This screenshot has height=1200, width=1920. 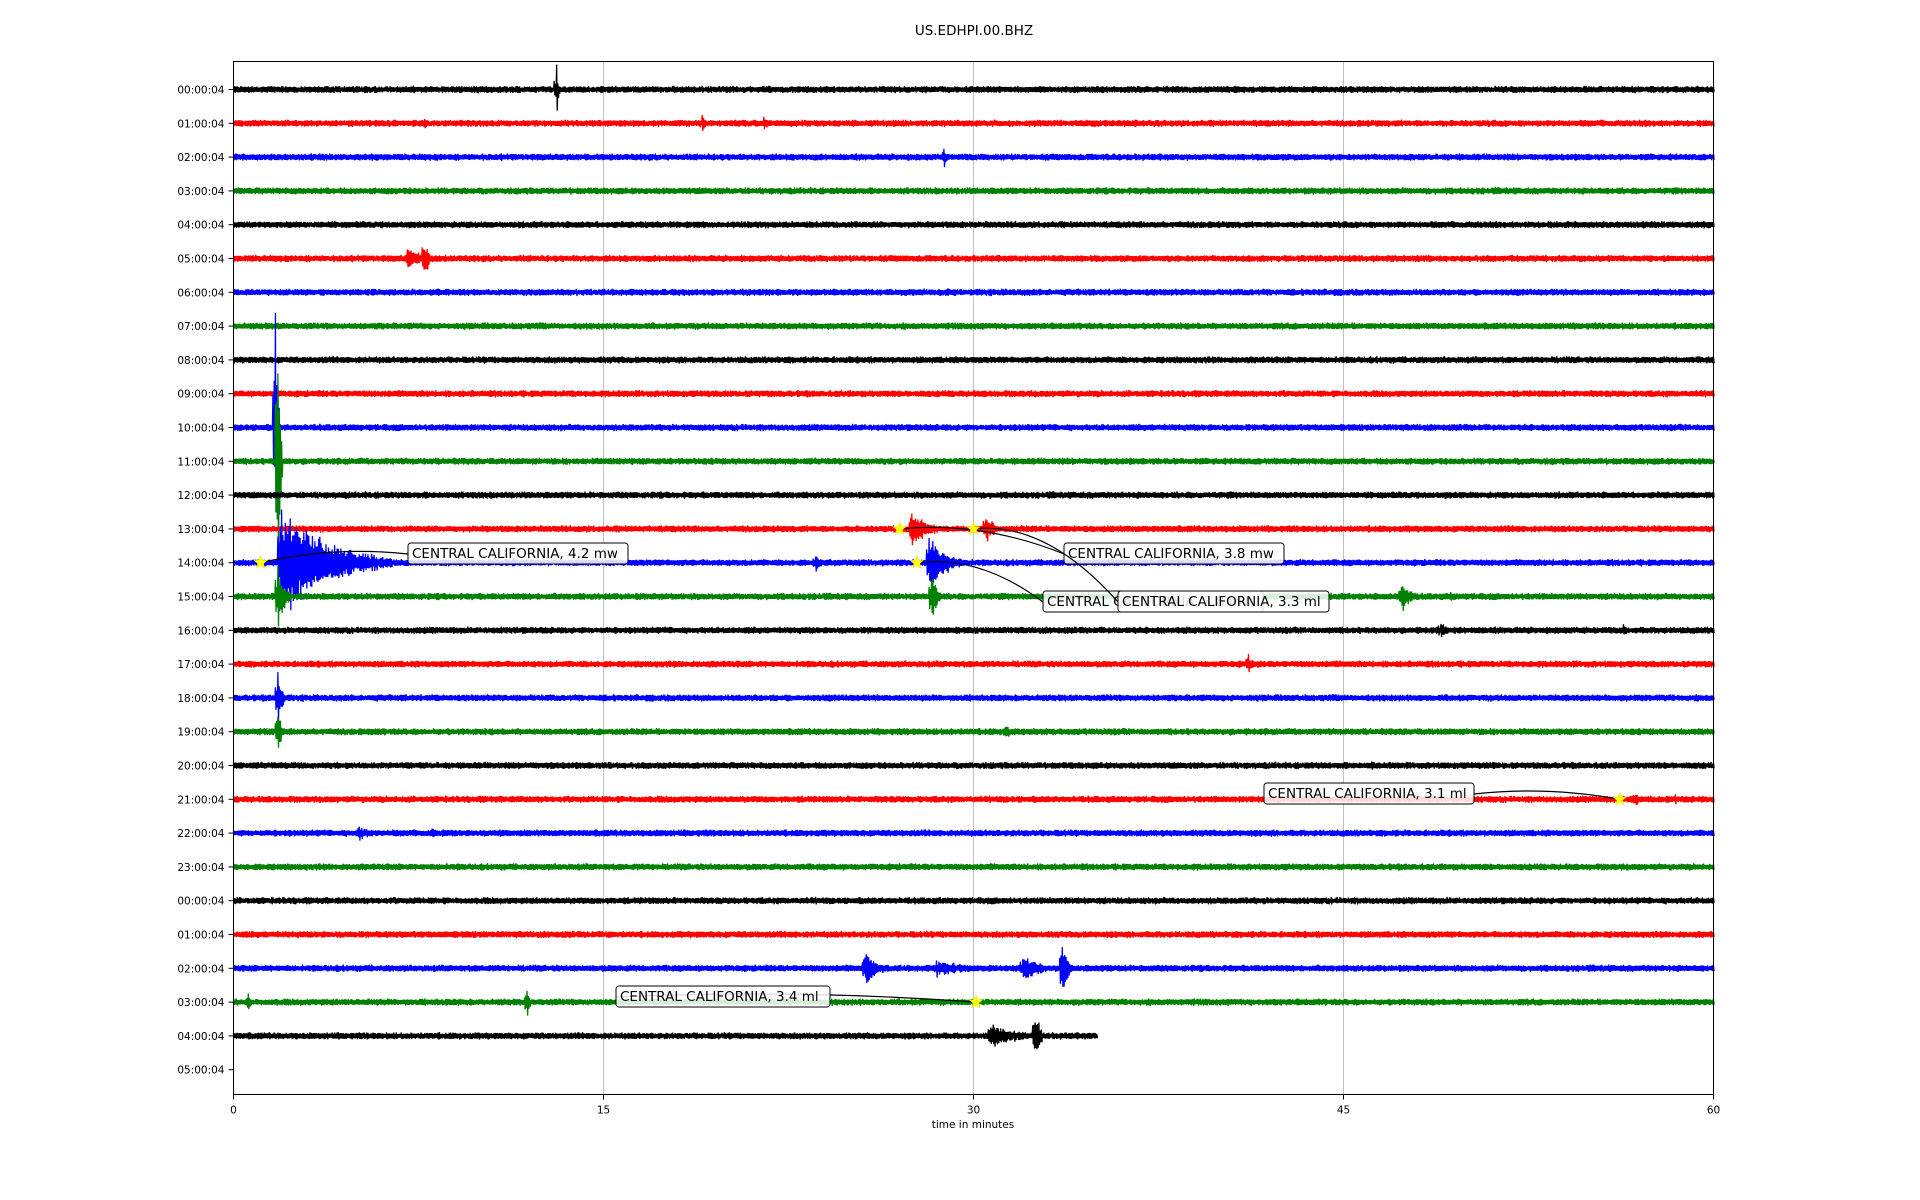 What do you see at coordinates (973, 1111) in the screenshot?
I see `x-tick-label: 30` at bounding box center [973, 1111].